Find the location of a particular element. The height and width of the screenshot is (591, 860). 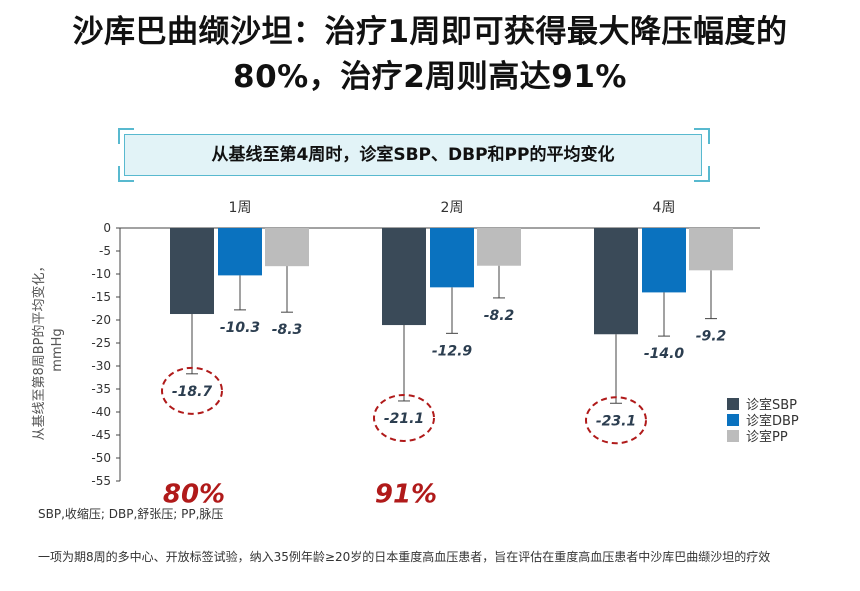

data-label: -8.3 is located at coordinates (287, 330).